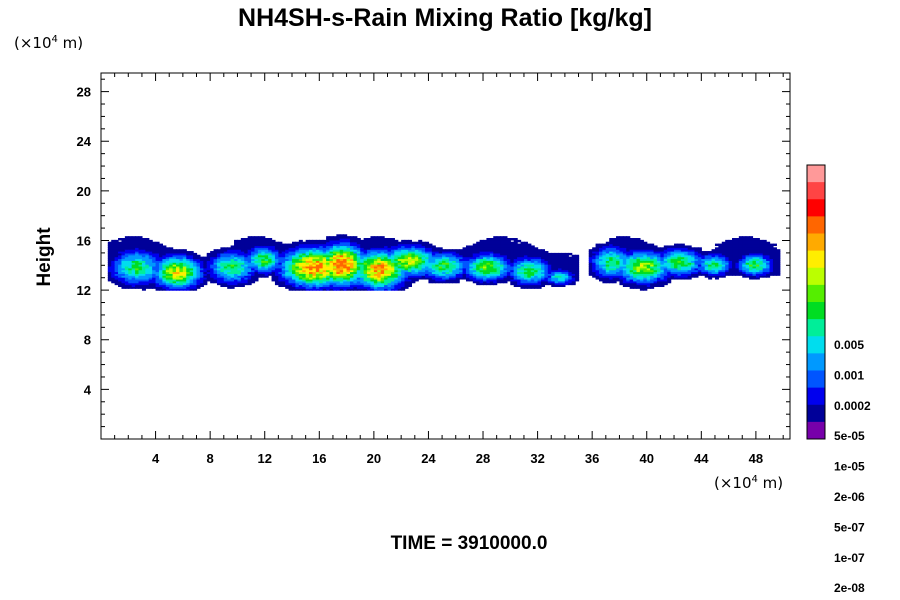 This screenshot has height=600, width=900. Describe the element at coordinates (55, 39) in the screenshot. I see `y-unit-exp: 4` at that location.